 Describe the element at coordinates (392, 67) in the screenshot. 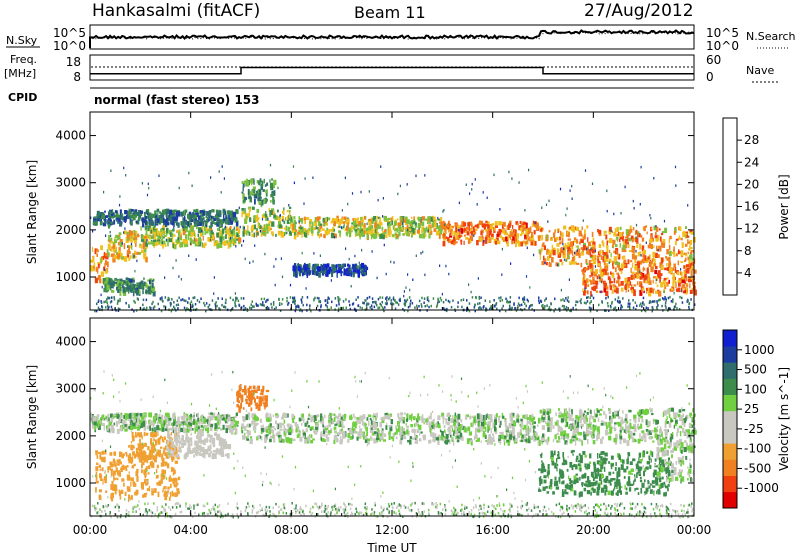

I see `frequency-panel-frame` at that location.